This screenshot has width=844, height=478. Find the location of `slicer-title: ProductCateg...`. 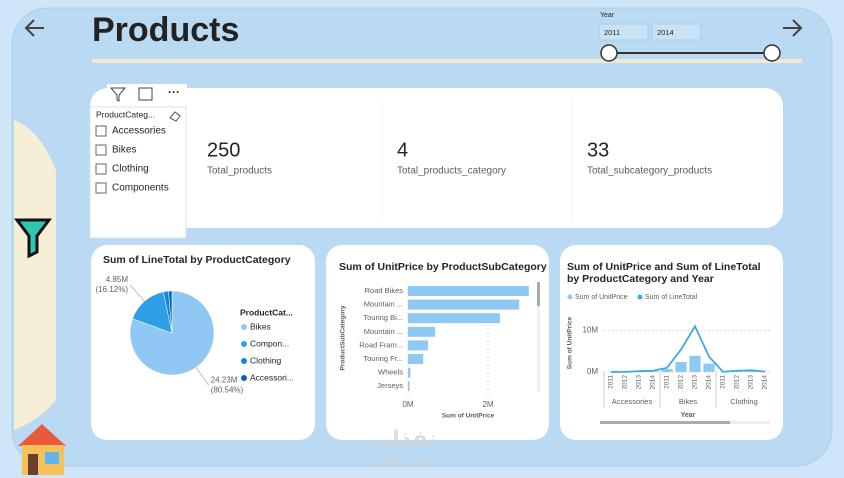

slicer-title: ProductCateg... is located at coordinates (125, 114).